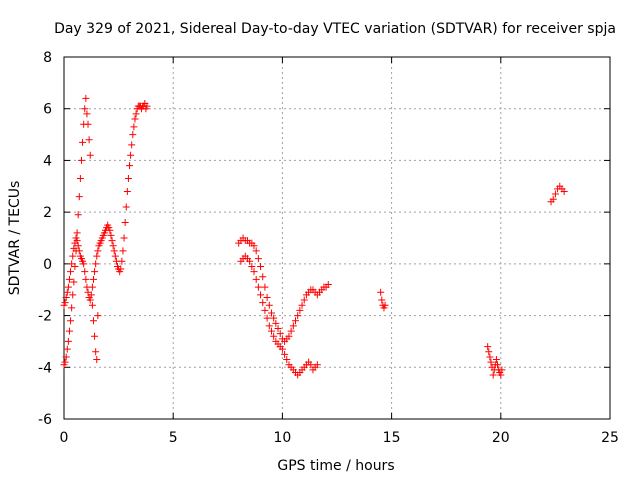 The height and width of the screenshot is (480, 640). What do you see at coordinates (47, 58) in the screenshot?
I see `y-tick-label: 8` at bounding box center [47, 58].